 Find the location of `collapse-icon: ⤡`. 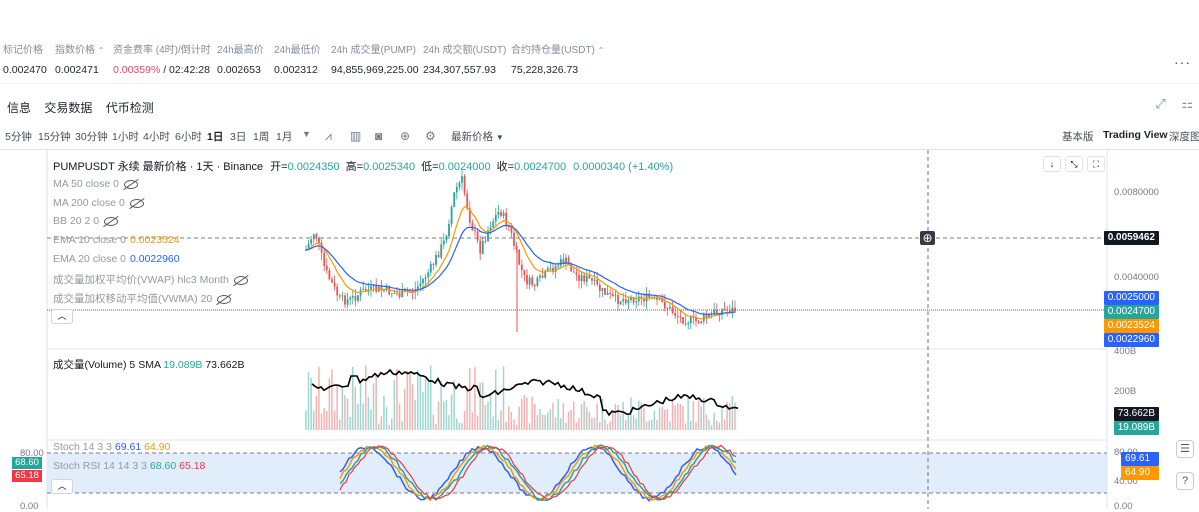

collapse-icon: ⤡ is located at coordinates (1074, 164).